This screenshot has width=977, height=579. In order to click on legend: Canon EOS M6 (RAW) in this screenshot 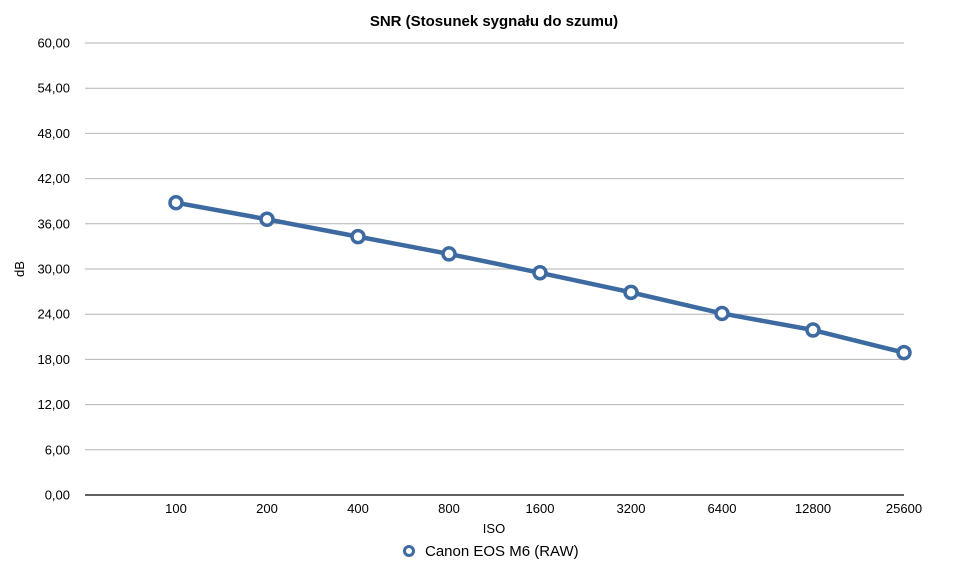, I will do `click(491, 551)`.